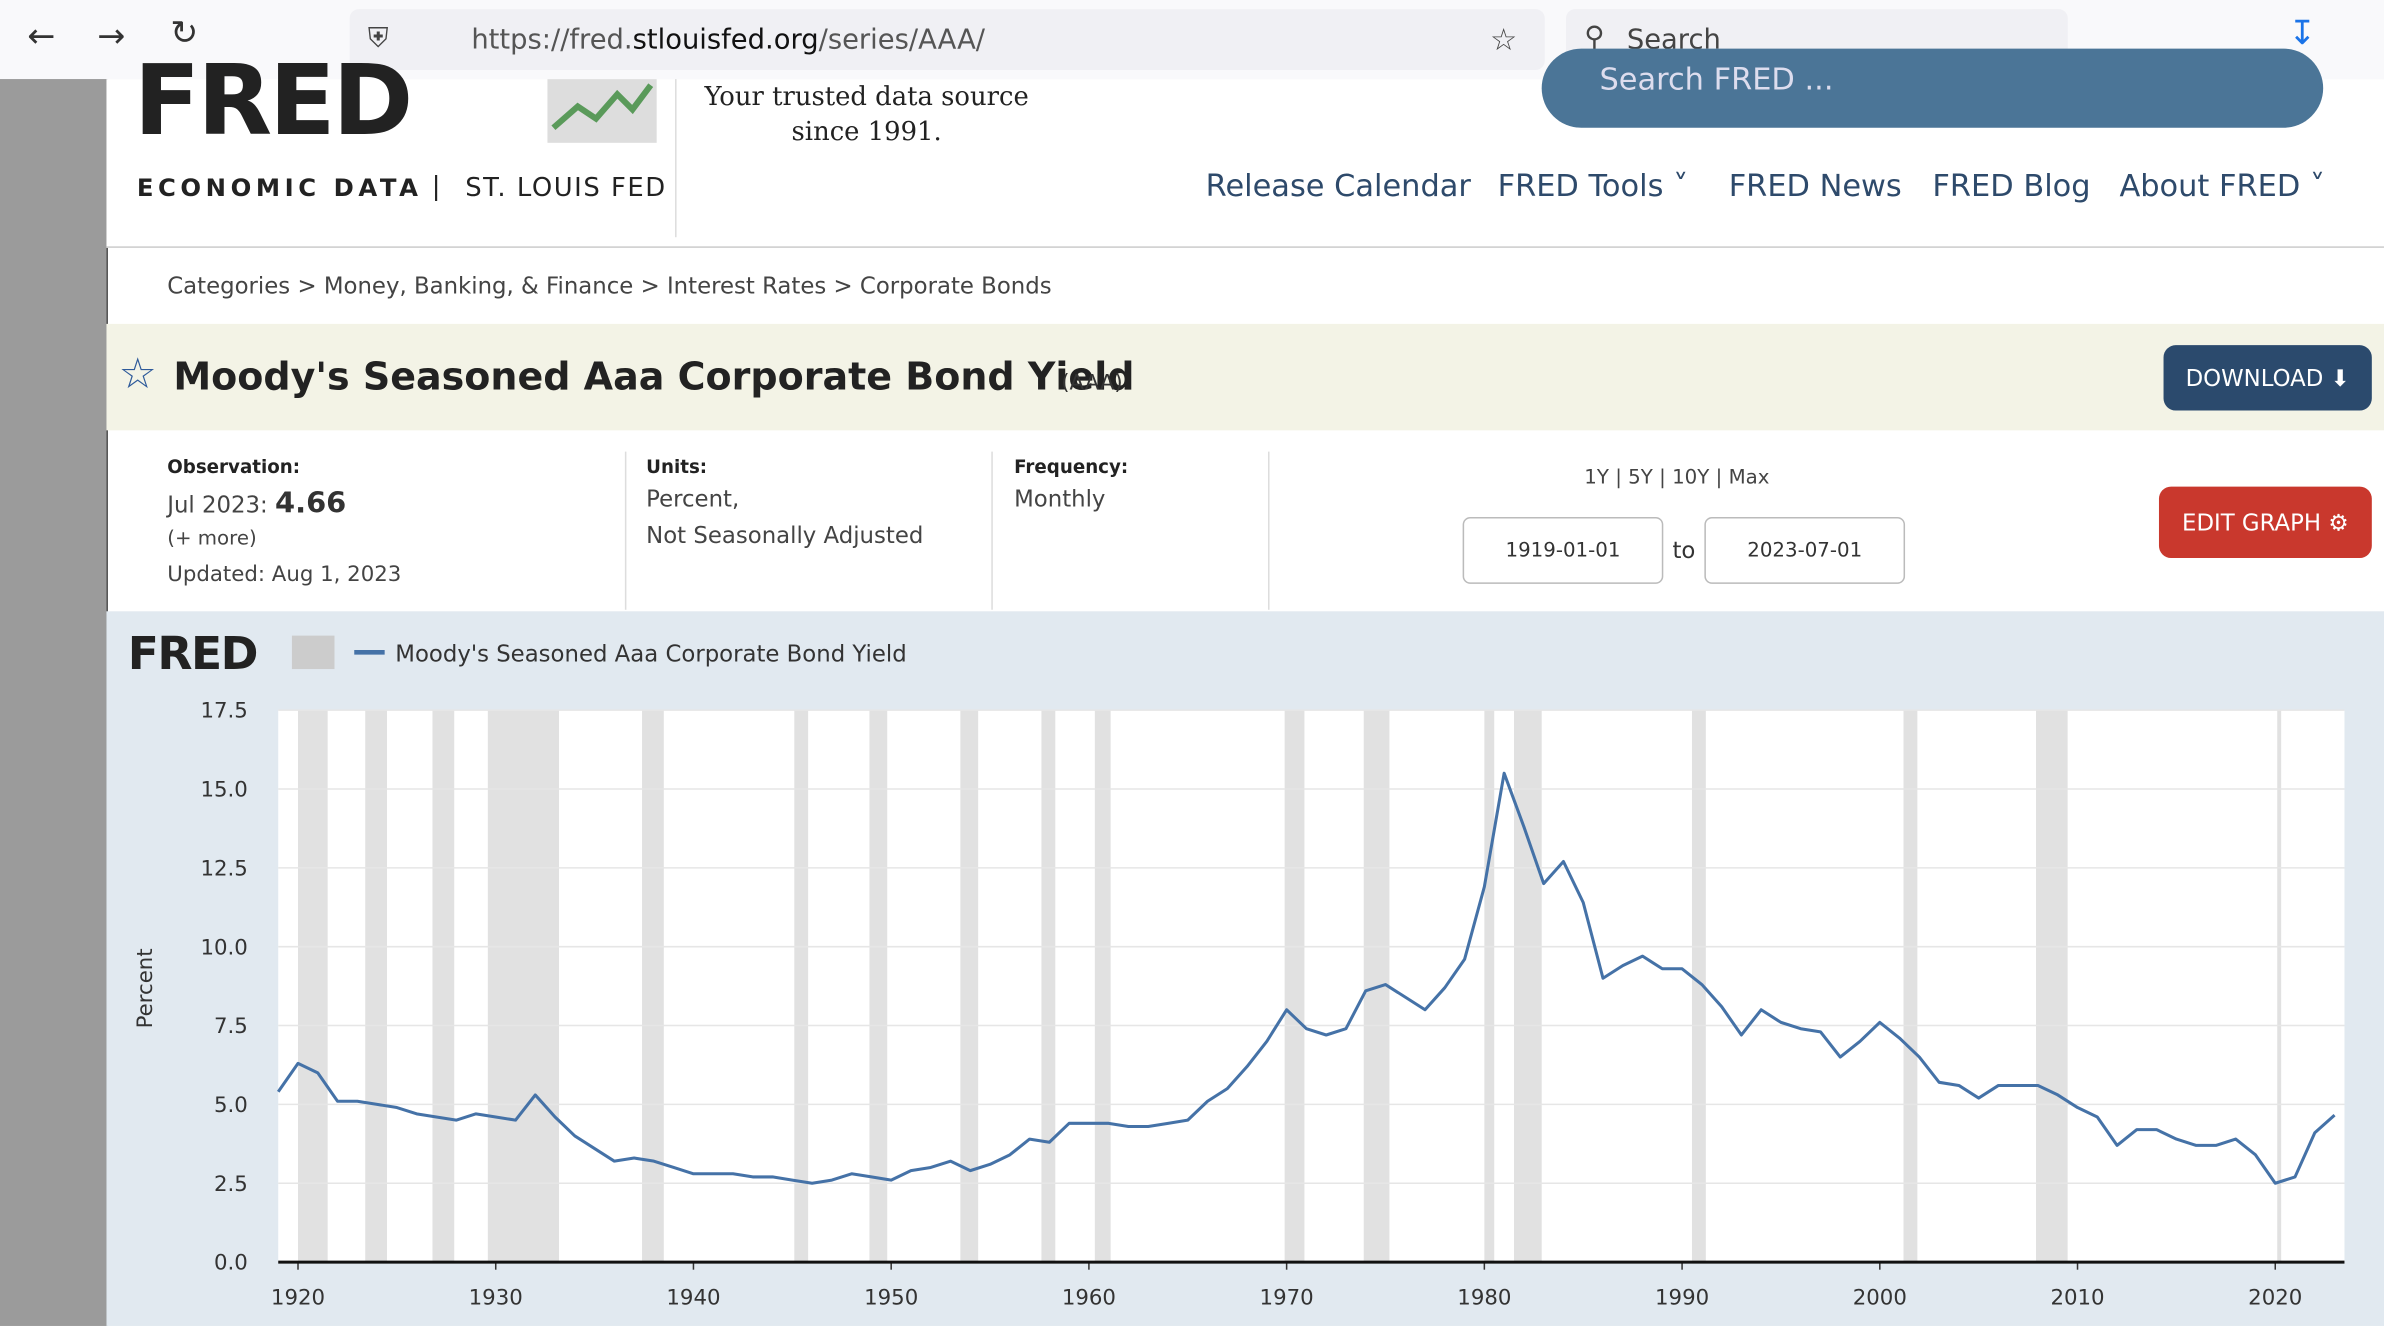 Image resolution: width=2384 pixels, height=1326 pixels. I want to click on download-button: DOWNLOAD ⬇, so click(2267, 378).